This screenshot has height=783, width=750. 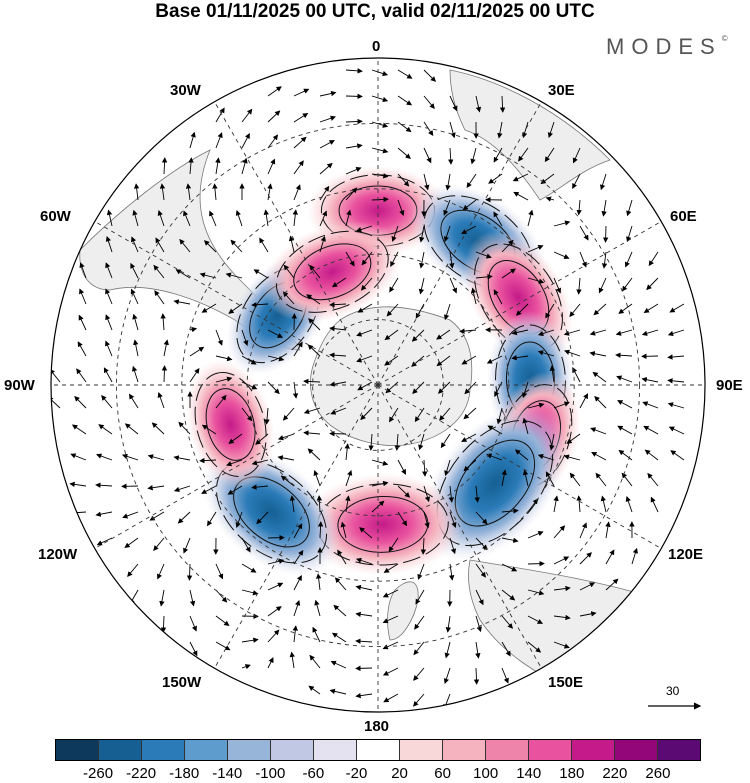 What do you see at coordinates (356, 773) in the screenshot?
I see `colorbar-tick-label: -20` at bounding box center [356, 773].